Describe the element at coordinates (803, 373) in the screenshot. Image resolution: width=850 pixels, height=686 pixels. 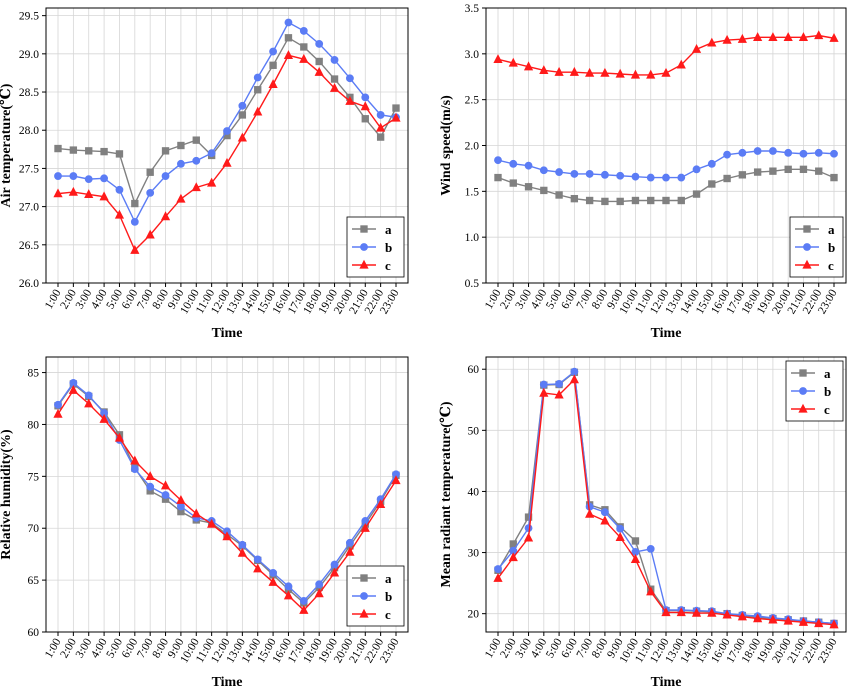
I see `legend-marker-a` at that location.